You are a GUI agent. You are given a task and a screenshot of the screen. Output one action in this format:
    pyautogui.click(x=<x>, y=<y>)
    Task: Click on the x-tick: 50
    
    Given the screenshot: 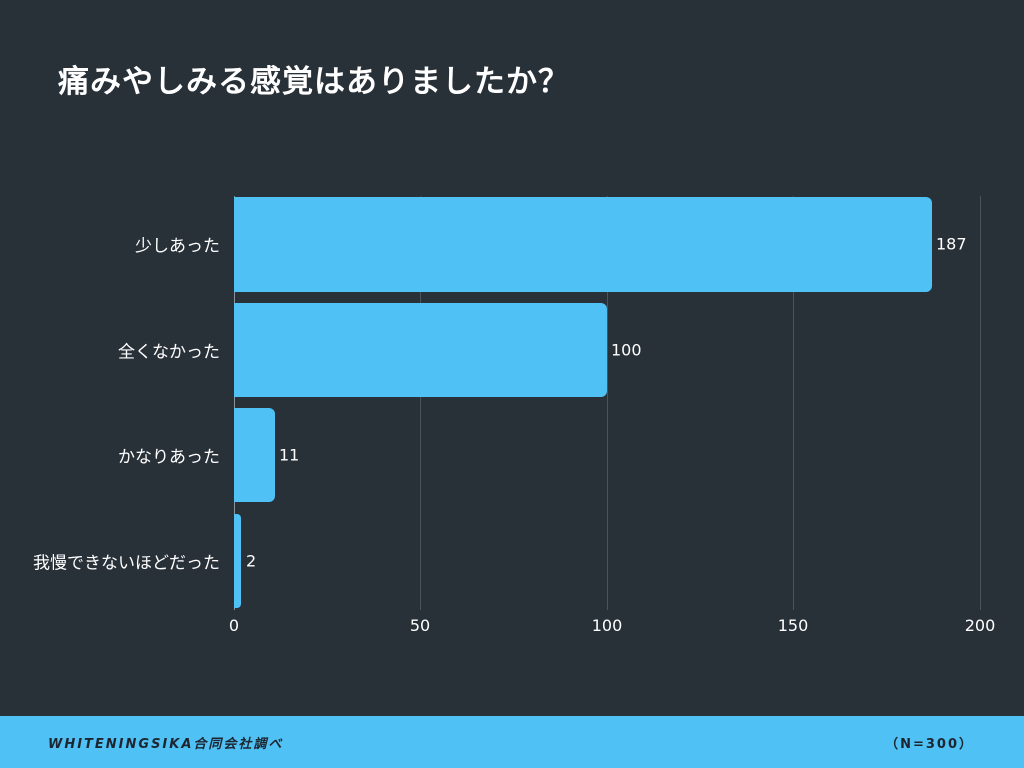 What is the action you would take?
    pyautogui.click(x=420, y=625)
    